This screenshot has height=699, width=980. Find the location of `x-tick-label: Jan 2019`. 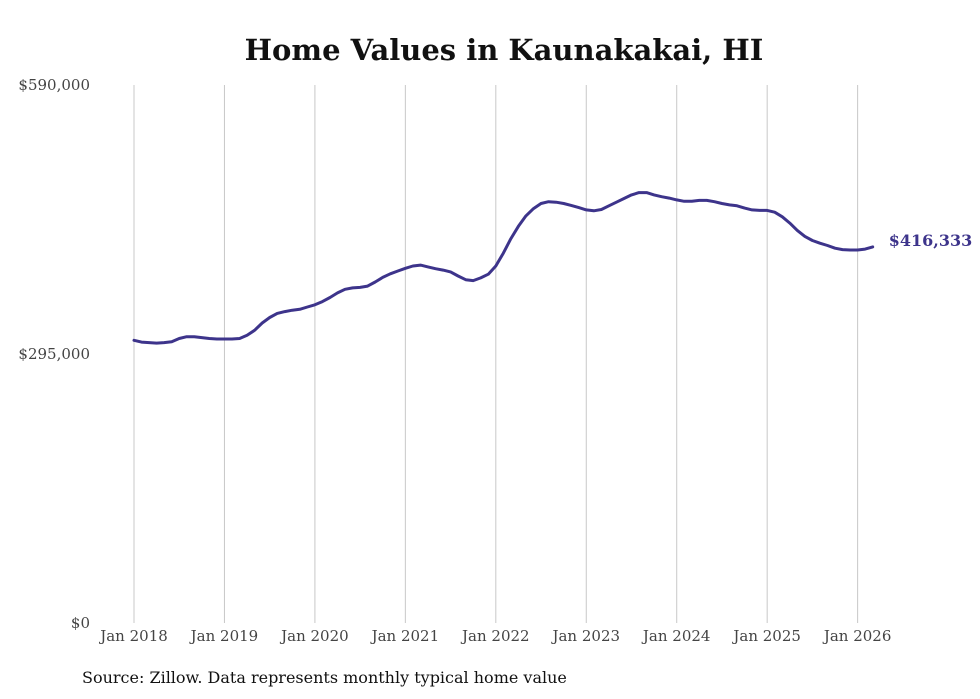

x-tick-label: Jan 2019 is located at coordinates (224, 636).